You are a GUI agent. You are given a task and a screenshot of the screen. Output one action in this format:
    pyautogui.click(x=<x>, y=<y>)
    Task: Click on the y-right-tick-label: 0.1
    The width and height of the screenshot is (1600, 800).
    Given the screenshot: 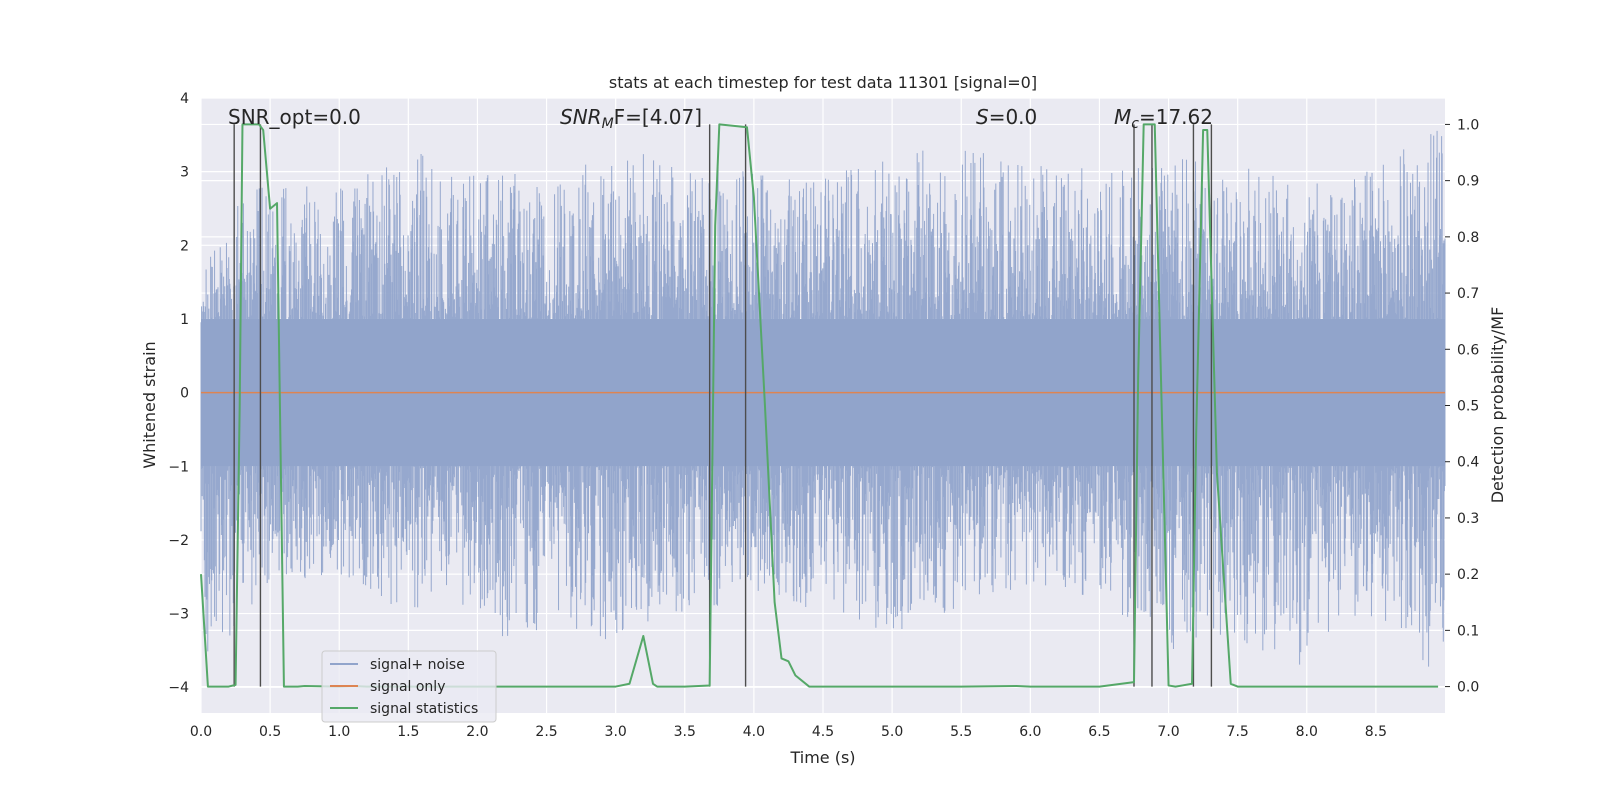 What is the action you would take?
    pyautogui.click(x=1468, y=631)
    